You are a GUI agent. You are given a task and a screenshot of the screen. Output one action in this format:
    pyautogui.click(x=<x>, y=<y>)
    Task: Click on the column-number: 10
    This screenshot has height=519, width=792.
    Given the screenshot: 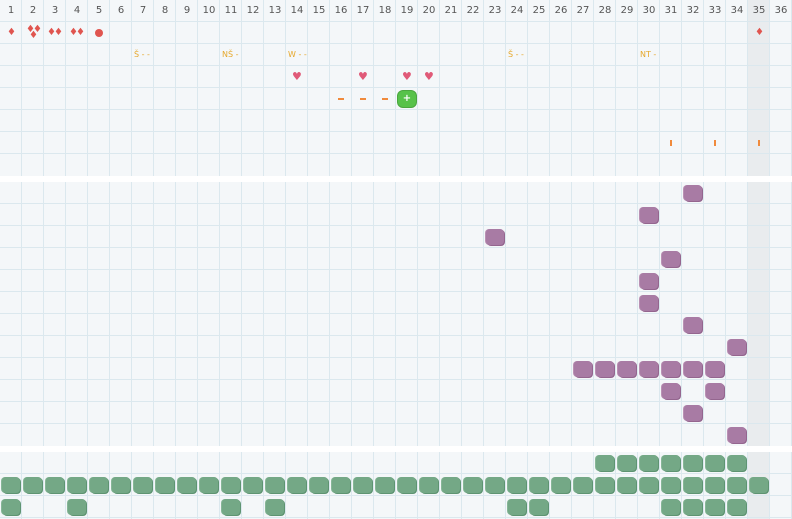 What is the action you would take?
    pyautogui.click(x=209, y=10)
    